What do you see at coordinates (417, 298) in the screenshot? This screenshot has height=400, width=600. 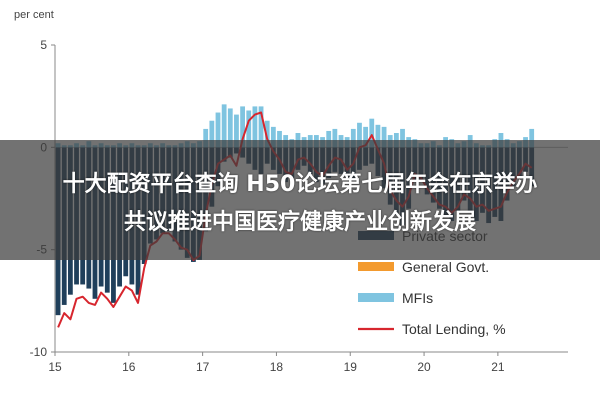 I see `legend-mfis-label: MFIs` at bounding box center [417, 298].